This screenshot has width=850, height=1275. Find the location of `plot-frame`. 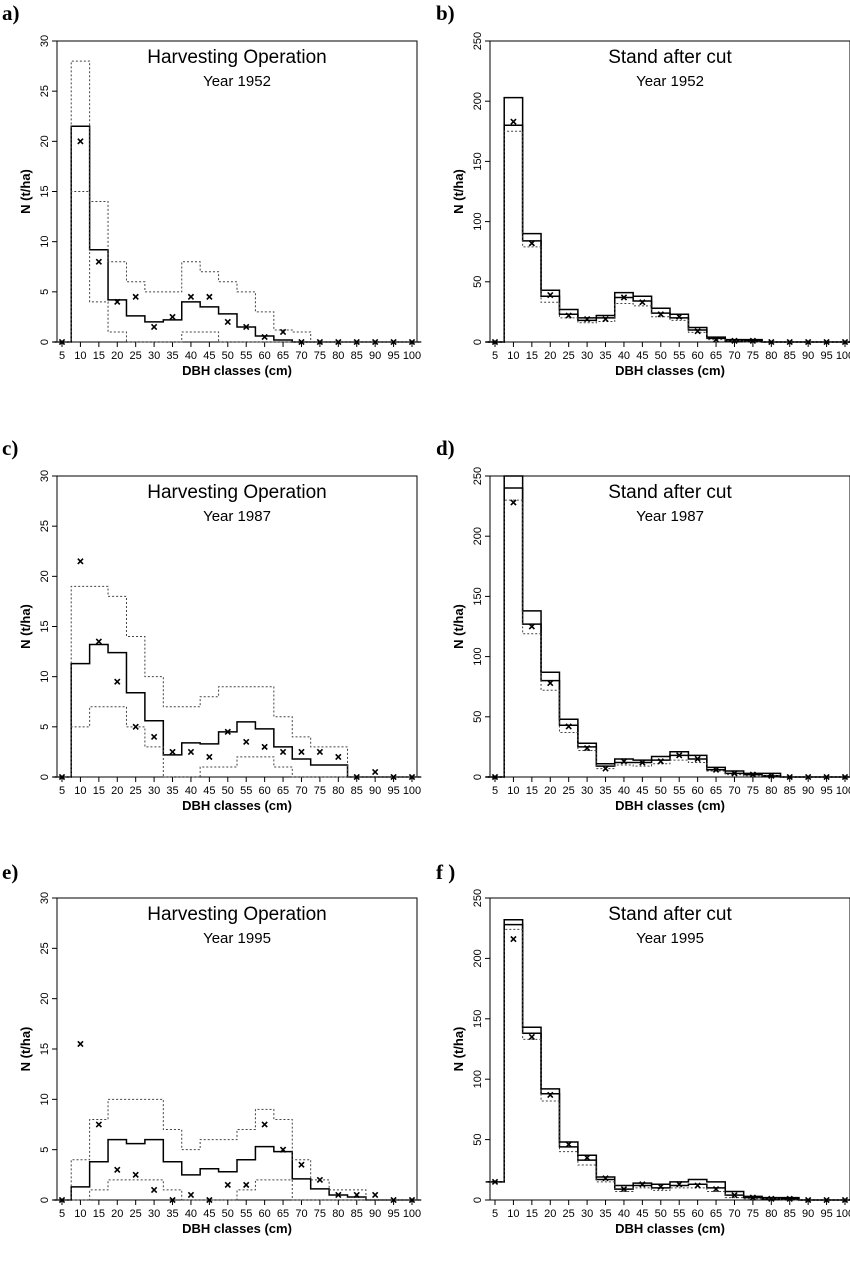

plot-frame is located at coordinates (669, 626).